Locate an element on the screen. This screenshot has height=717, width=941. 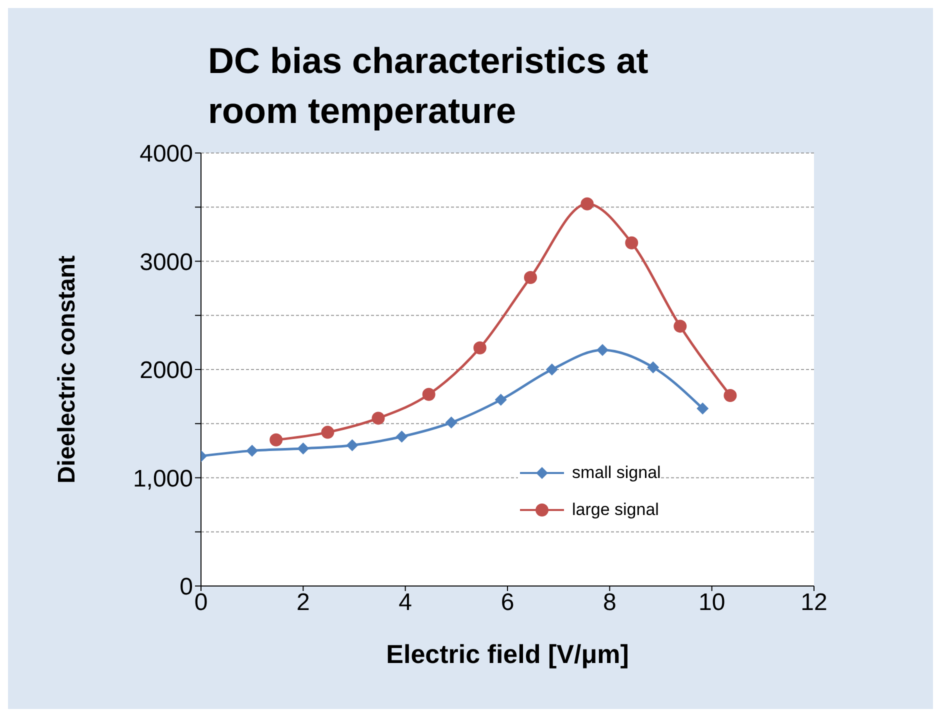
y-tick-label: 2000 is located at coordinates (166, 370).